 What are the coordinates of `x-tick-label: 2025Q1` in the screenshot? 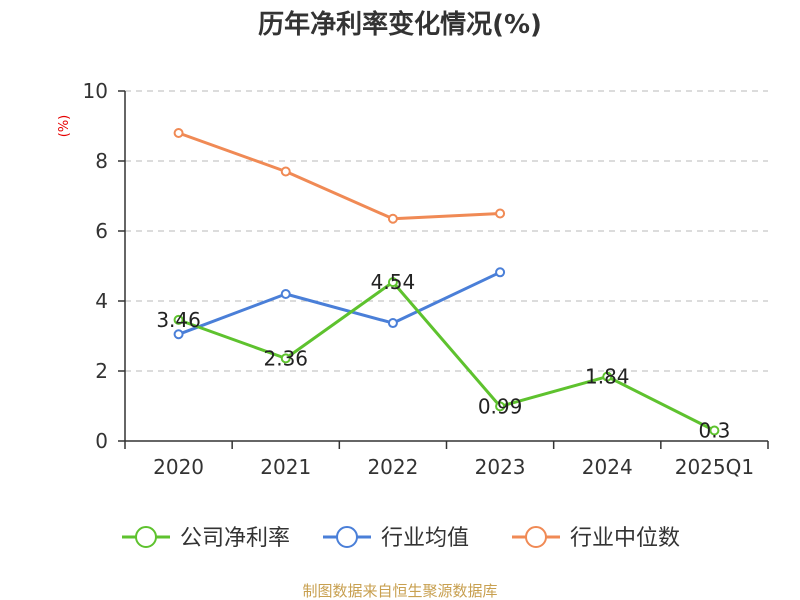 It's located at (714, 467).